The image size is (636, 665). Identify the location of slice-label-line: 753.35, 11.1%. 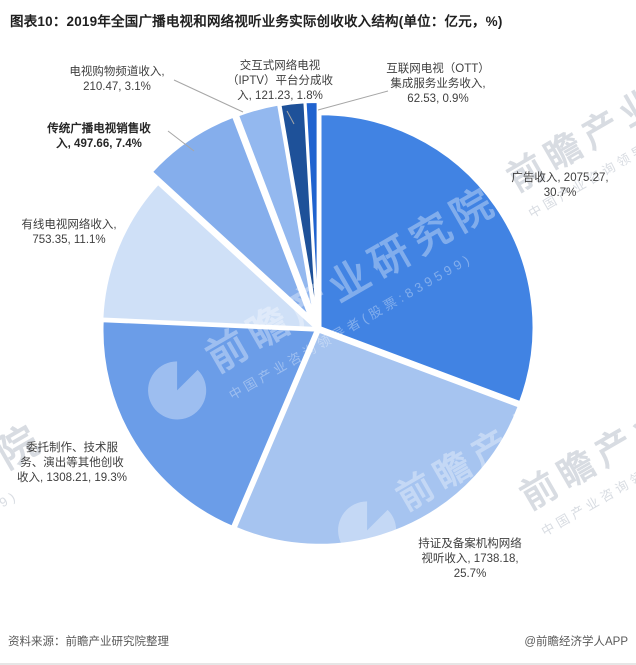
(69, 240).